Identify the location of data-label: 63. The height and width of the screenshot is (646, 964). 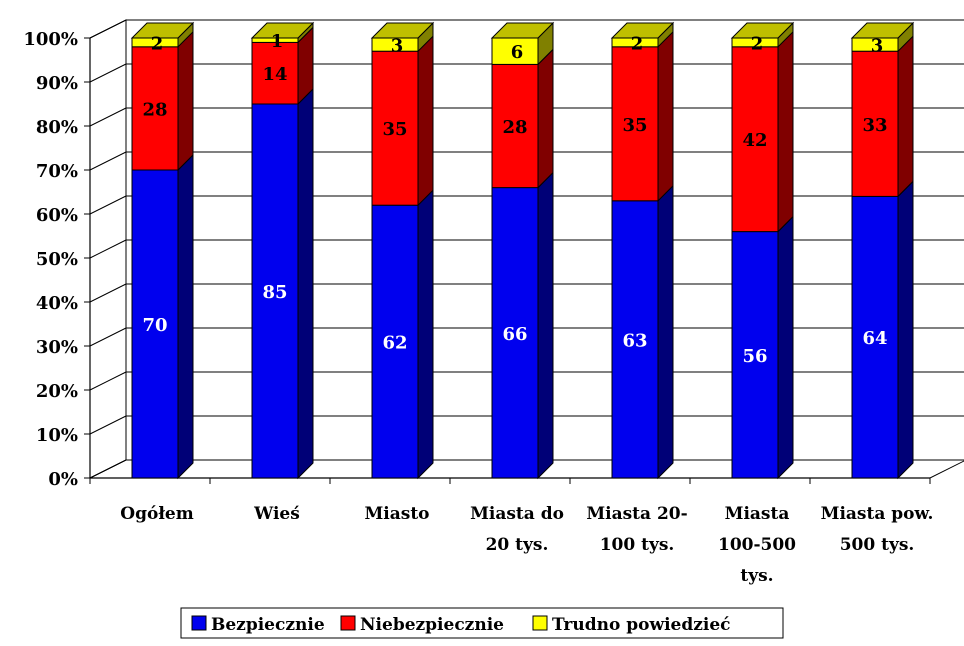
(634, 340).